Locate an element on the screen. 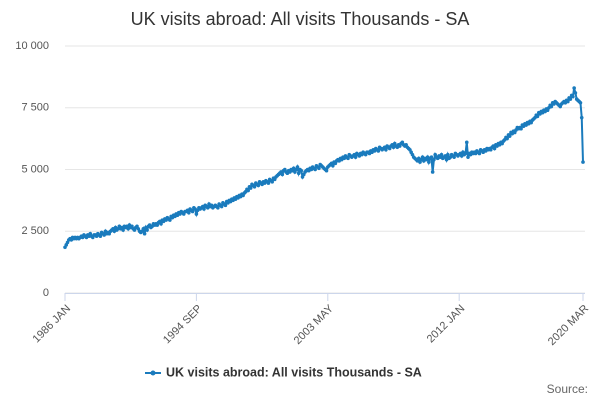 The height and width of the screenshot is (400, 600). x-tick-label: 1986 JAN is located at coordinates (52, 324).